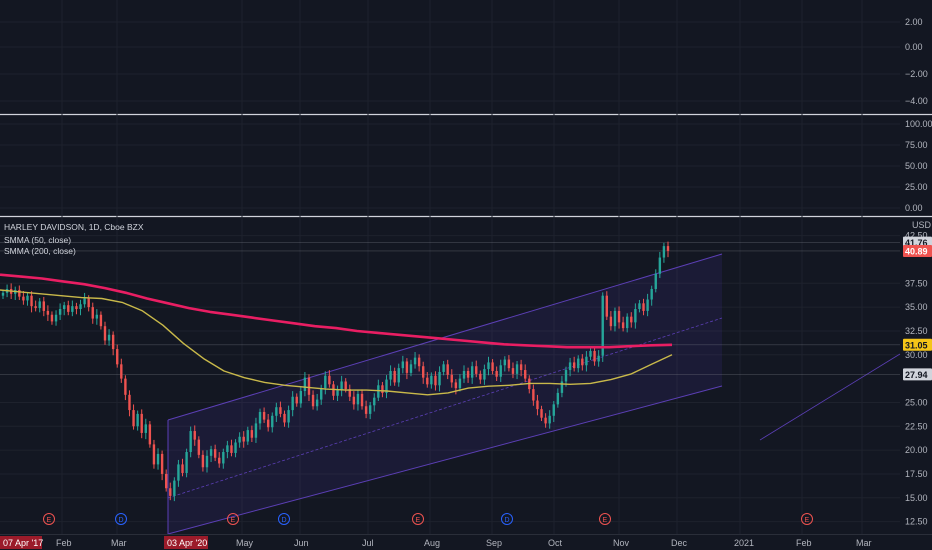 This screenshot has width=932, height=550. What do you see at coordinates (40, 251) in the screenshot?
I see `legend-smma200: SMMA (200, close)` at bounding box center [40, 251].